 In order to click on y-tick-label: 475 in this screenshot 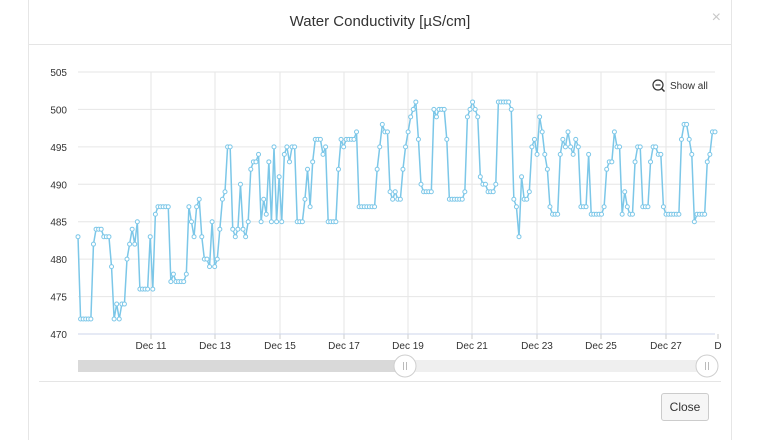, I will do `click(58, 298)`.